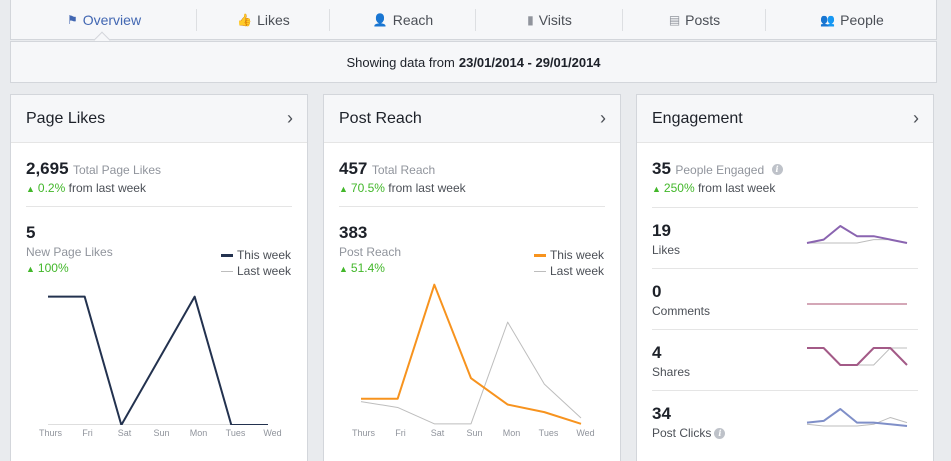 The width and height of the screenshot is (951, 461). Describe the element at coordinates (159, 119) in the screenshot. I see `page-likes-header: Page Likes ›` at that location.